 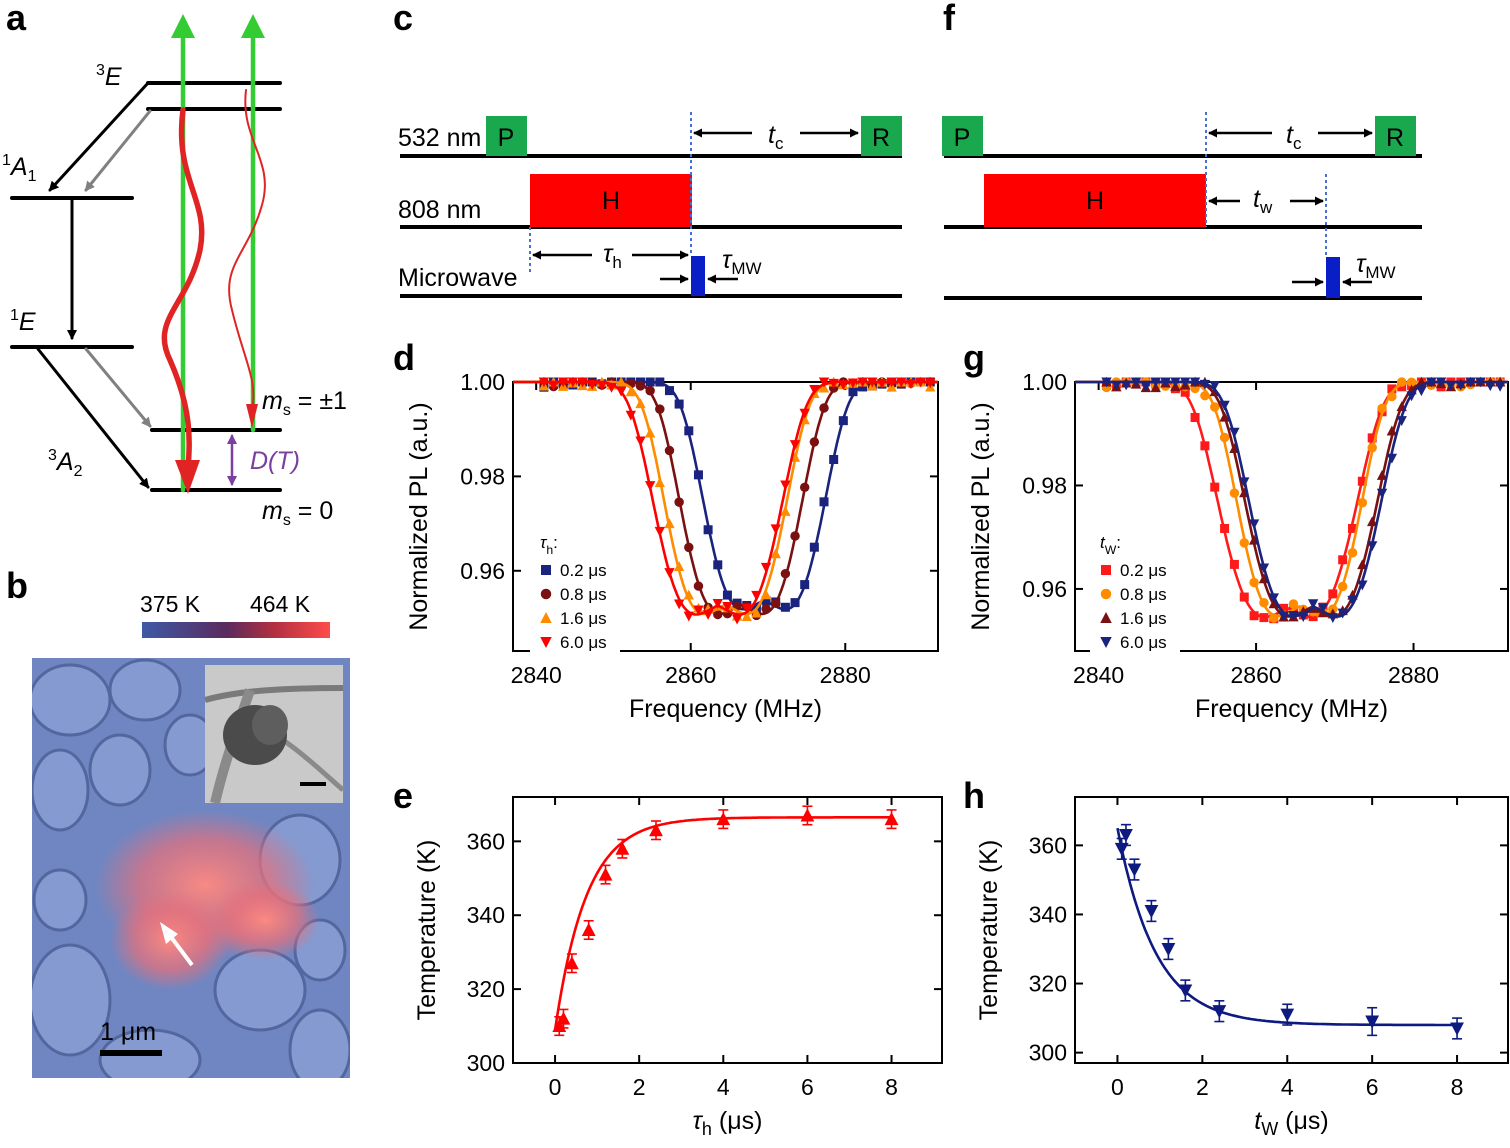 What do you see at coordinates (1294, 137) in the screenshot?
I see `tc-label-f: tc` at bounding box center [1294, 137].